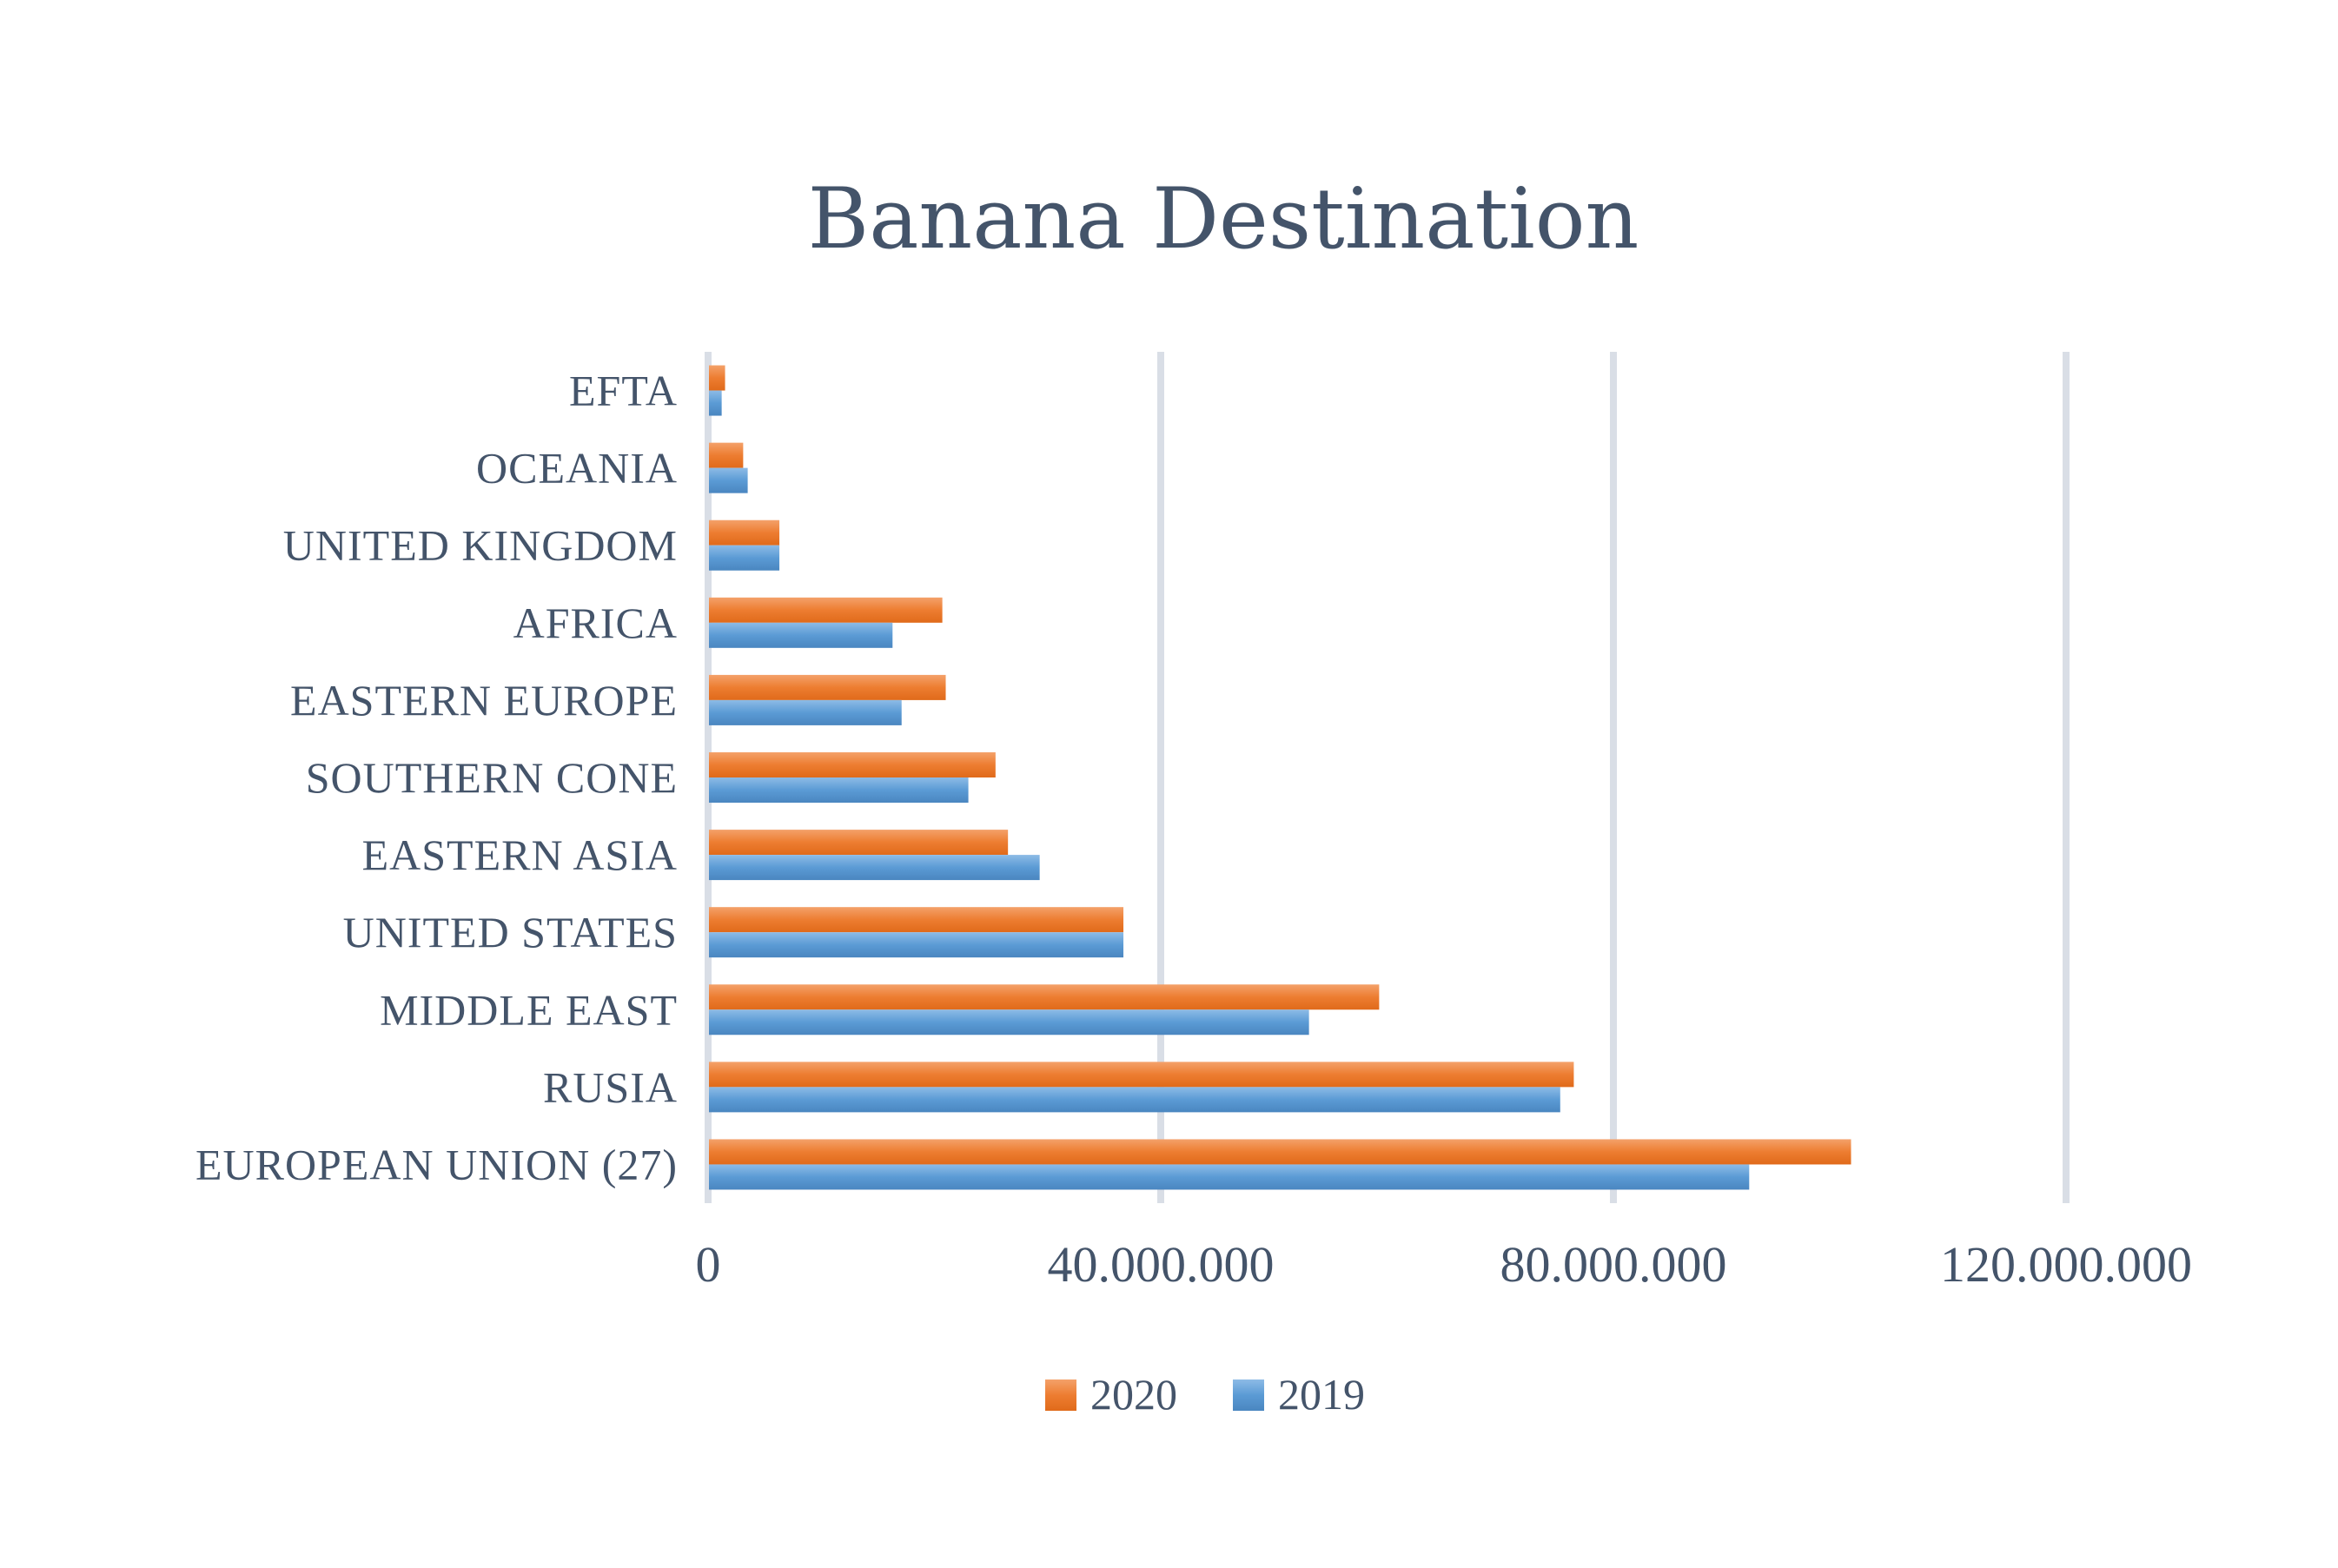  Describe the element at coordinates (529, 1009) in the screenshot. I see `category-label-2: MIDDLE EAST` at that location.